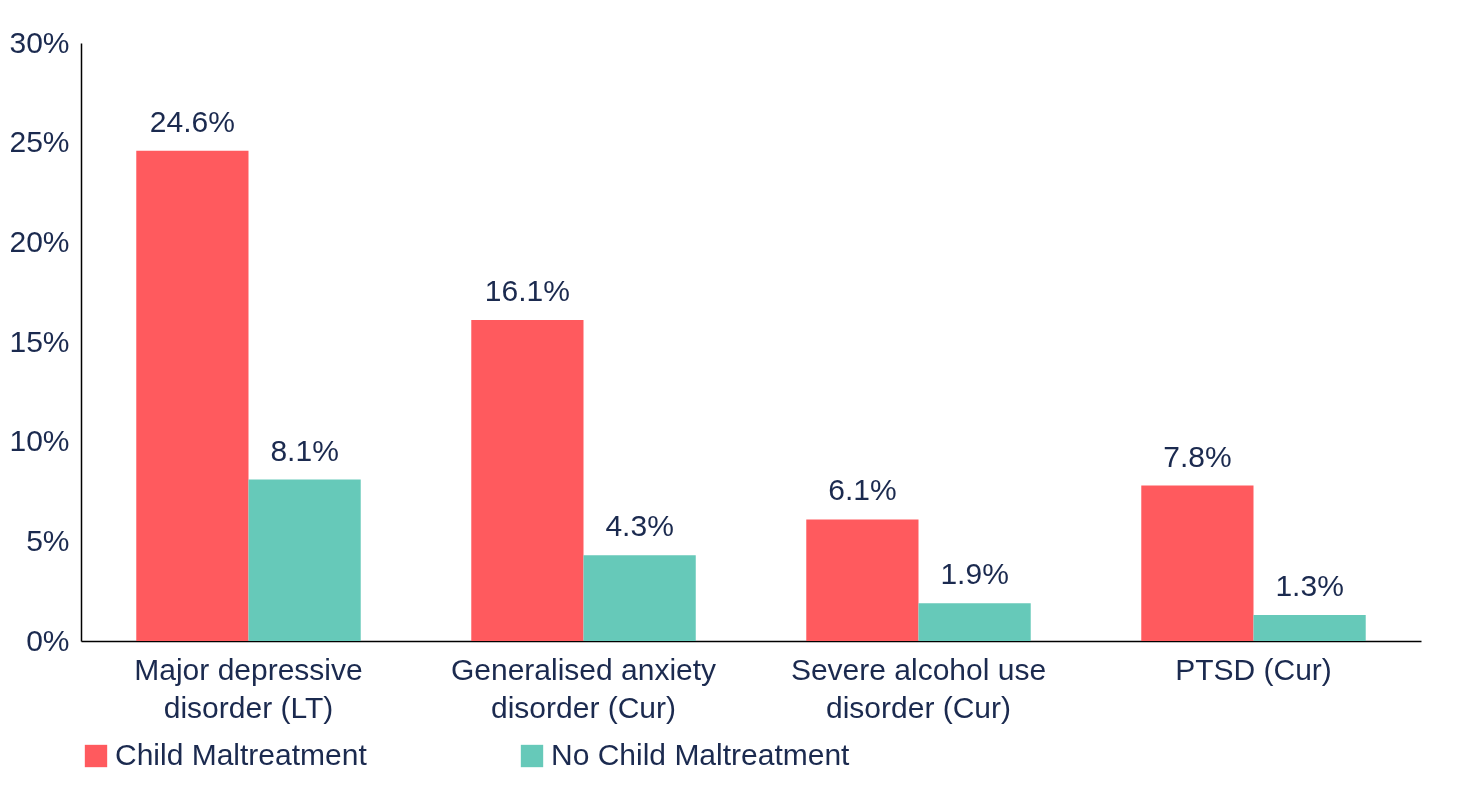 Image resolution: width=1466 pixels, height=807 pixels. I want to click on data-label: 16.1%, so click(527, 291).